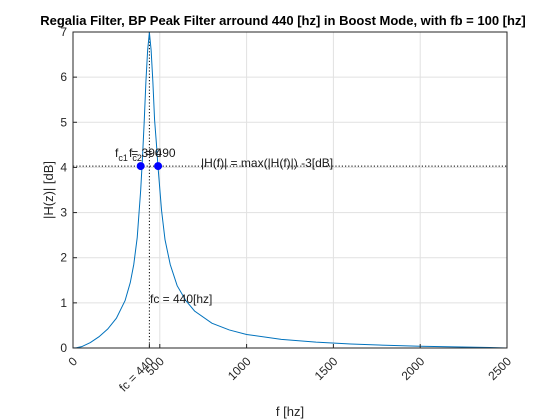 Image resolution: width=560 pixels, height=420 pixels. What do you see at coordinates (63, 122) in the screenshot?
I see `y-tick-label: 5` at bounding box center [63, 122].